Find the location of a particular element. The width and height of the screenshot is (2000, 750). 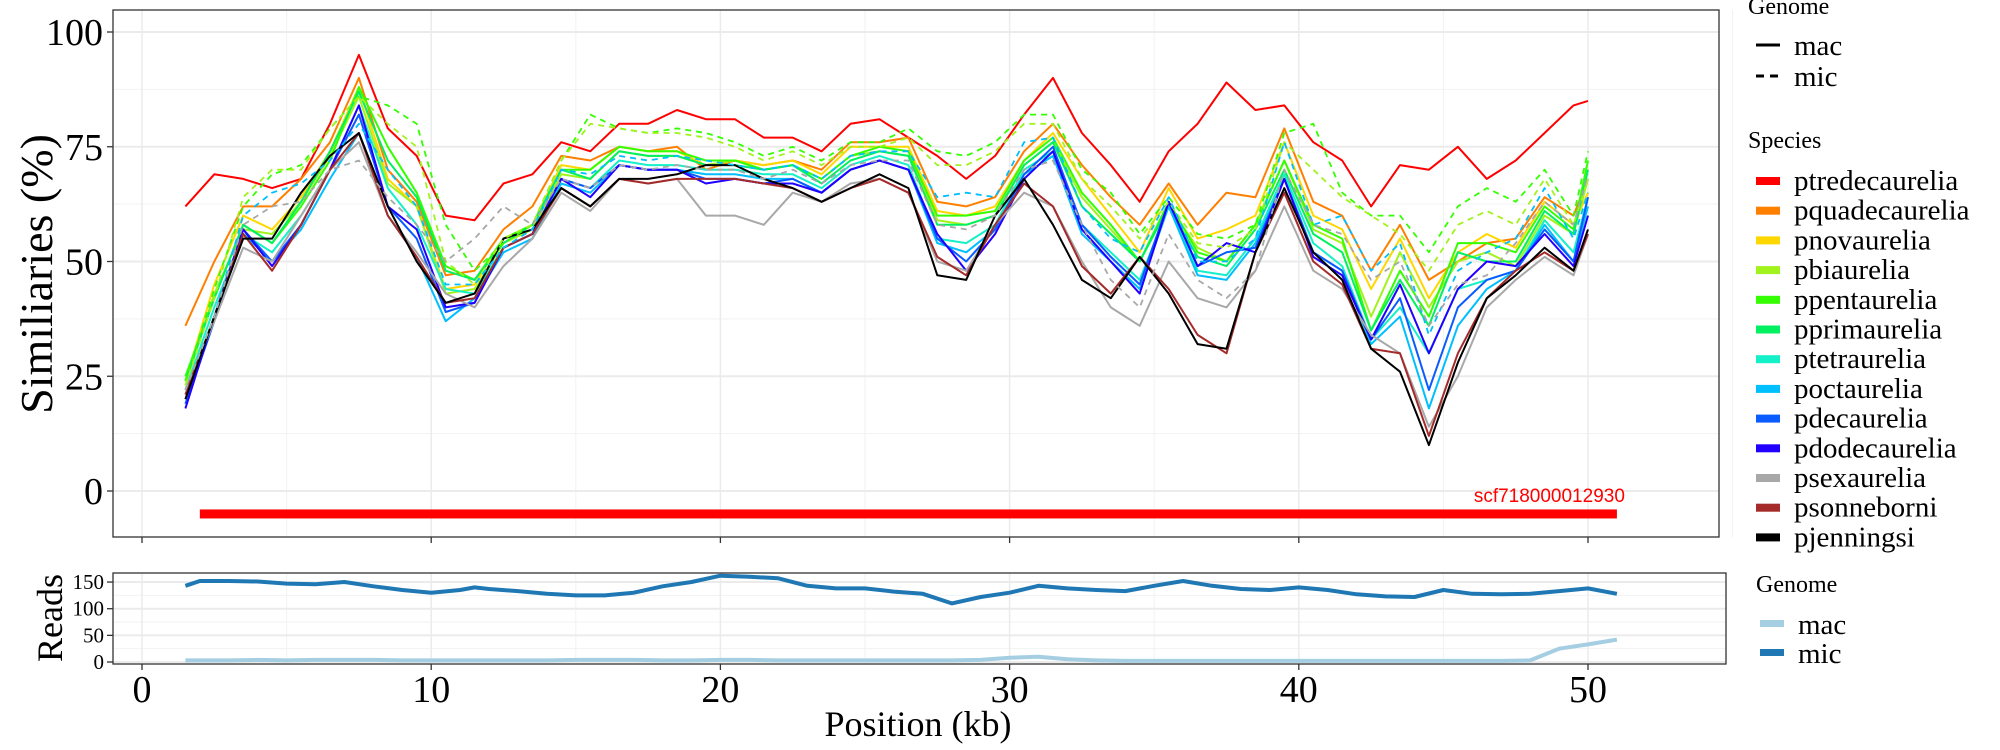

legend-label-reads-mac: mac is located at coordinates (1822, 625).